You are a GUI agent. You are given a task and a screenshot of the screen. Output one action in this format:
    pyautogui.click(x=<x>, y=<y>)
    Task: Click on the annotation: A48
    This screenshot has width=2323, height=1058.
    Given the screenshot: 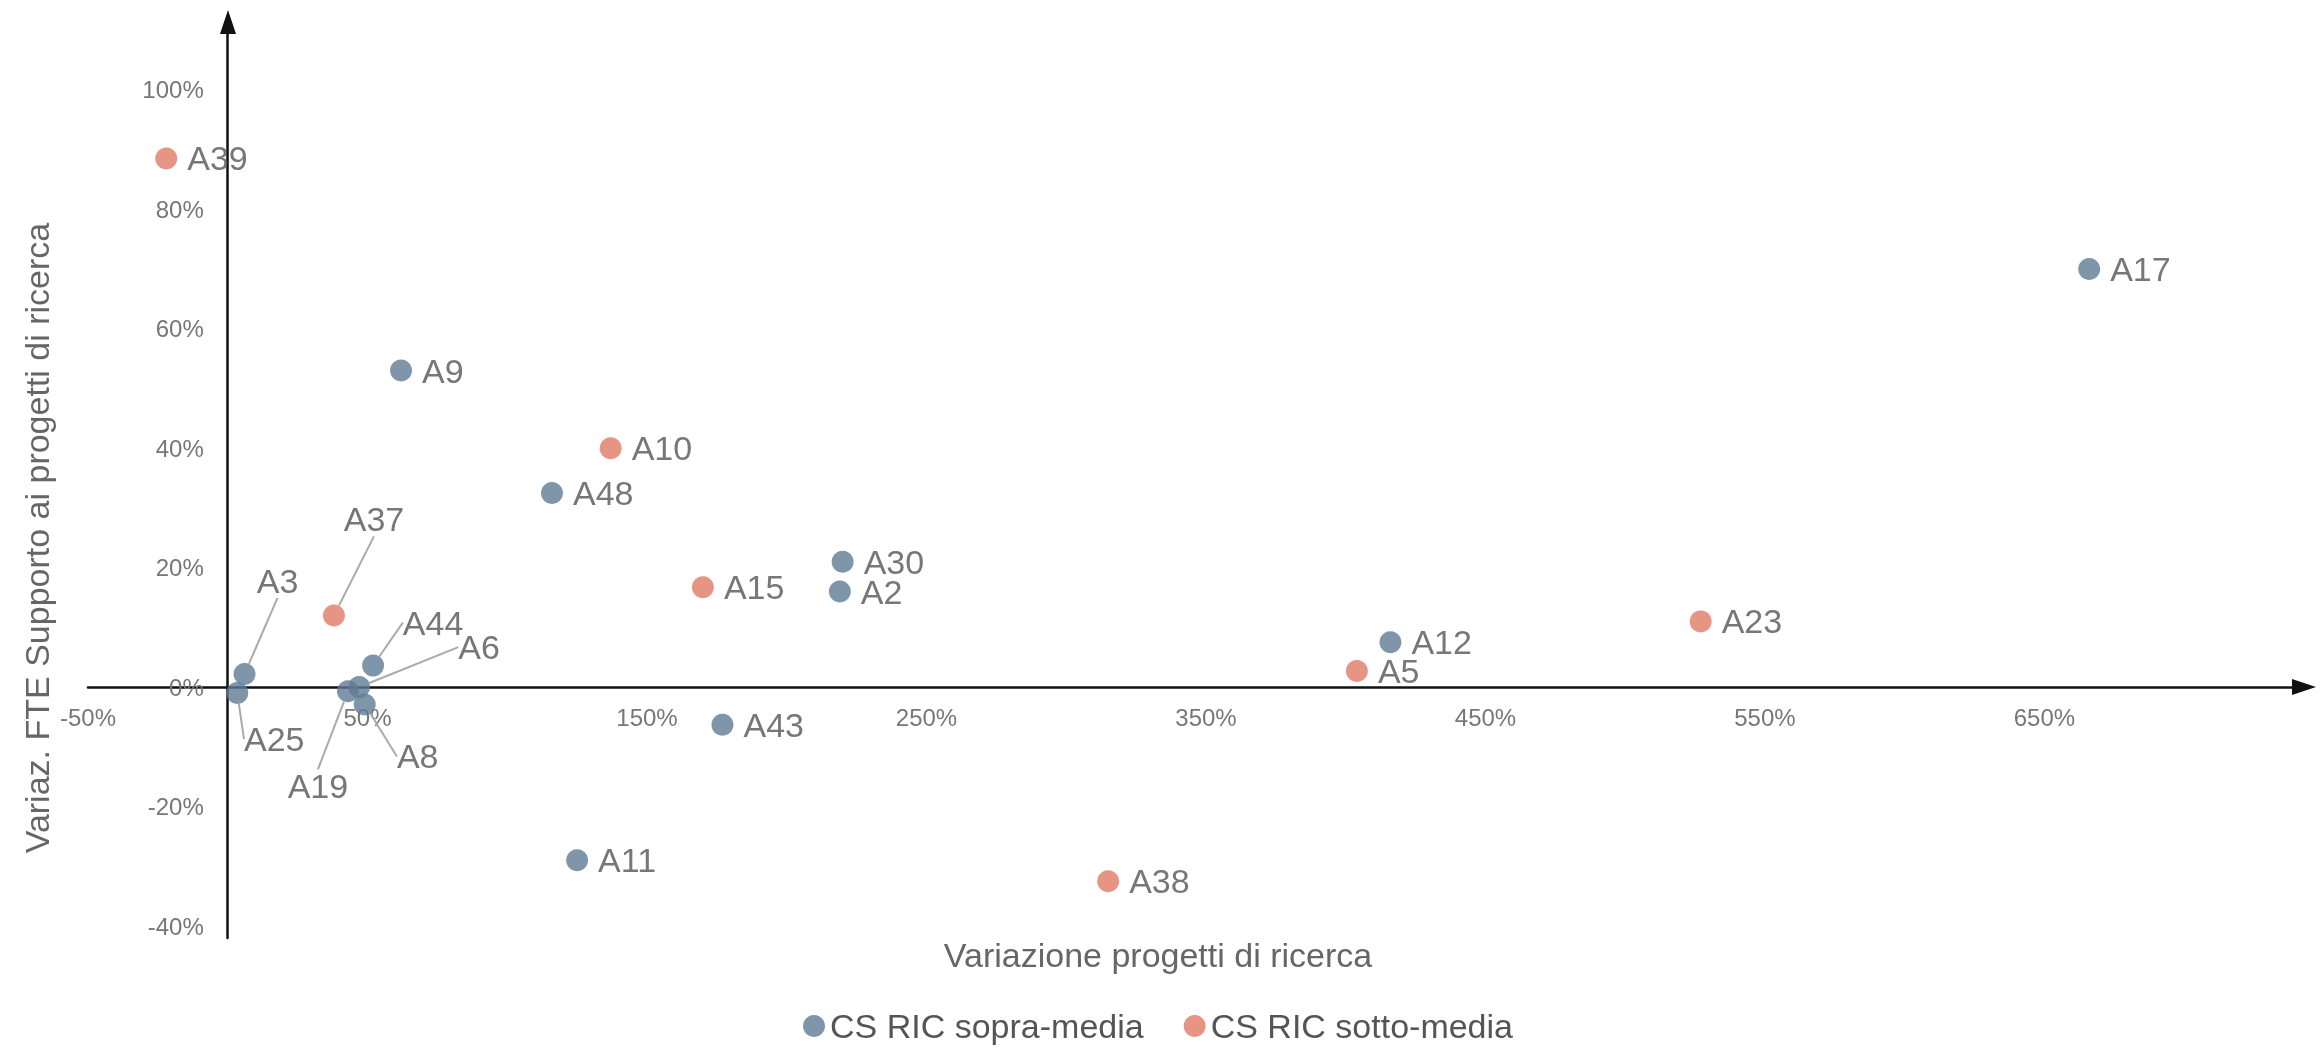 What is the action you would take?
    pyautogui.click(x=603, y=492)
    